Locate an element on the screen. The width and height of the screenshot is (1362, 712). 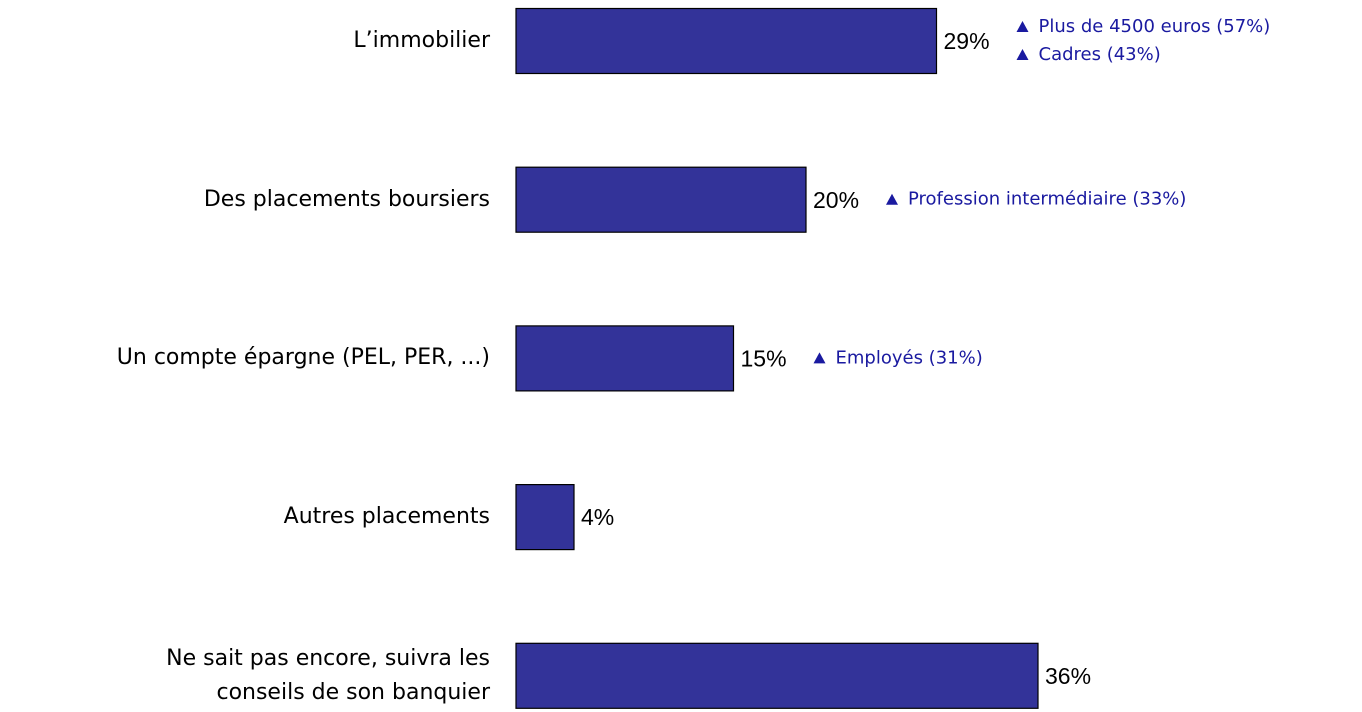
category-label: Autres placements is located at coordinates (386, 517).